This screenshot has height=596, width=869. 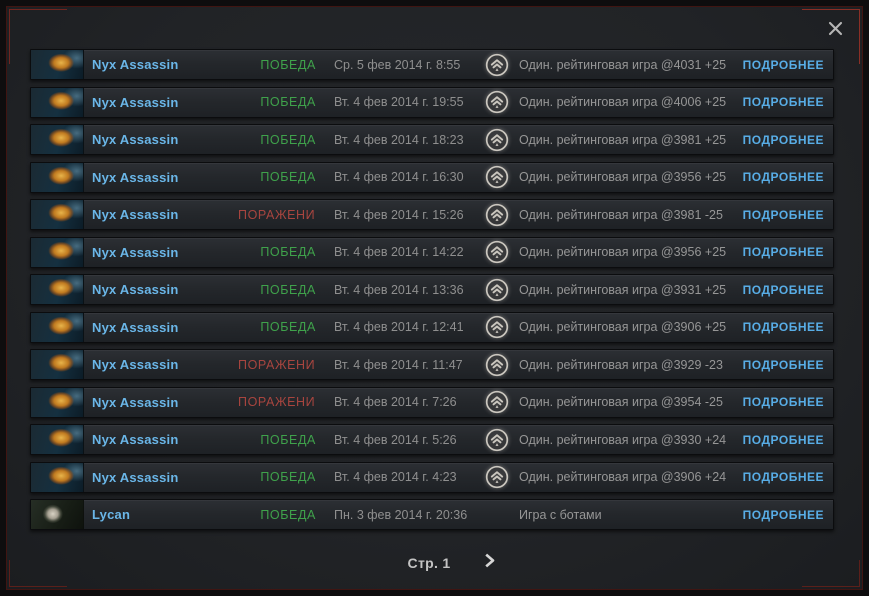 I want to click on game-mode-text: Один. рейтинговая игра @3930 +24, so click(x=623, y=439).